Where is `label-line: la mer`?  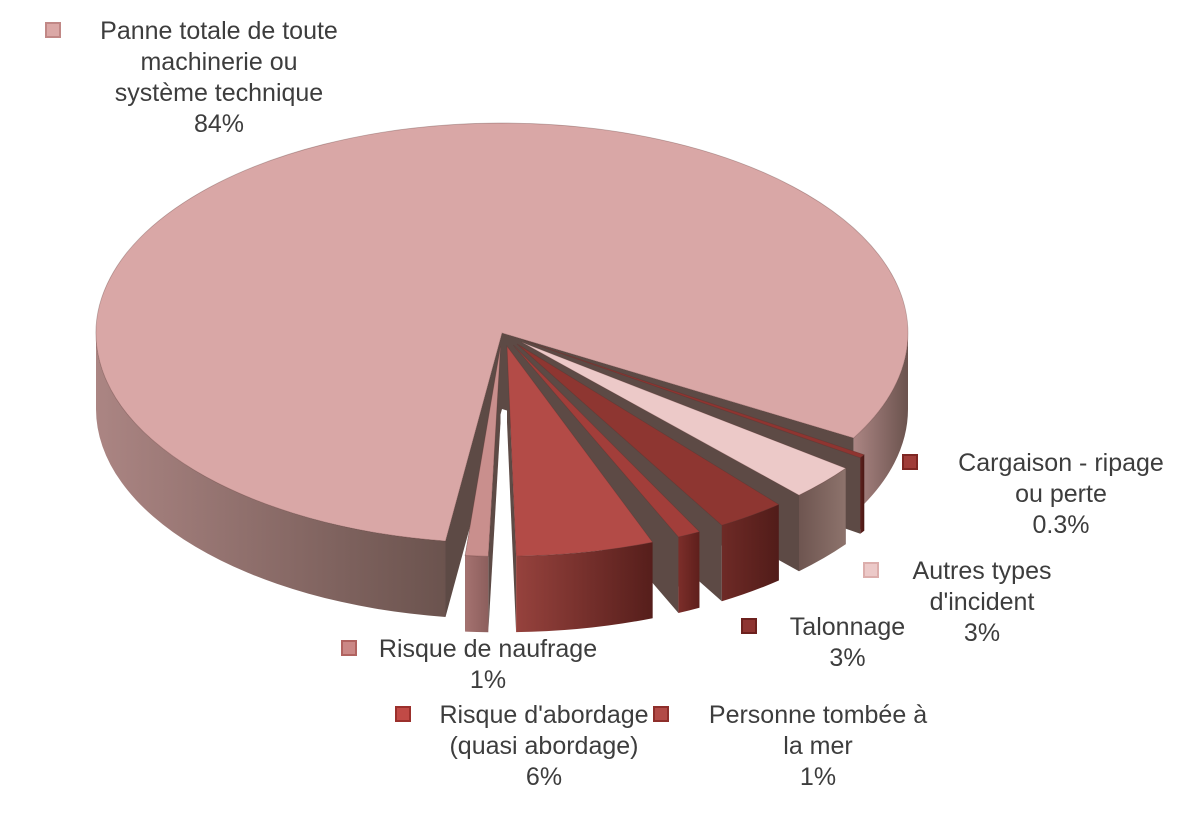 label-line: la mer is located at coordinates (818, 746).